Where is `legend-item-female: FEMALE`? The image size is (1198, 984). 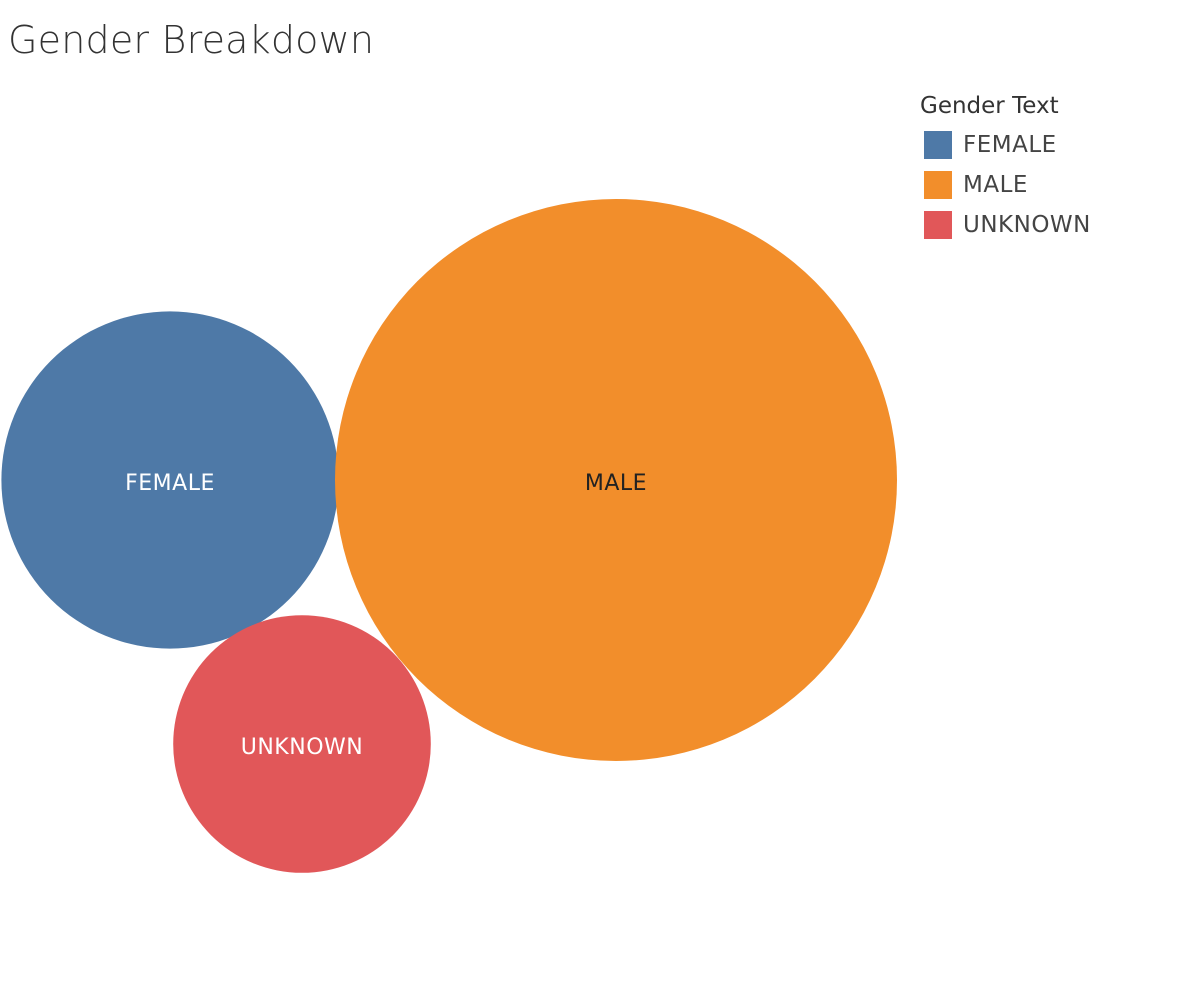
legend-item-female: FEMALE is located at coordinates (1052, 145).